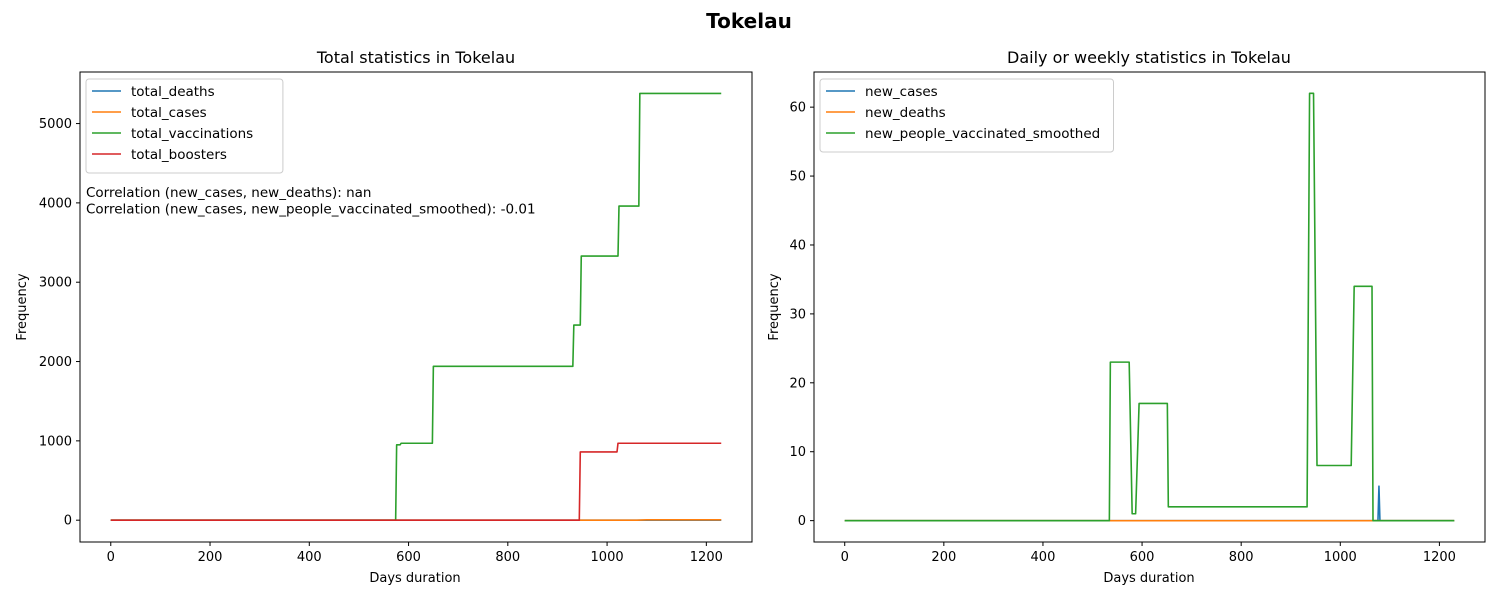  Describe the element at coordinates (797, 452) in the screenshot. I see `y-tick-label: 10` at that location.